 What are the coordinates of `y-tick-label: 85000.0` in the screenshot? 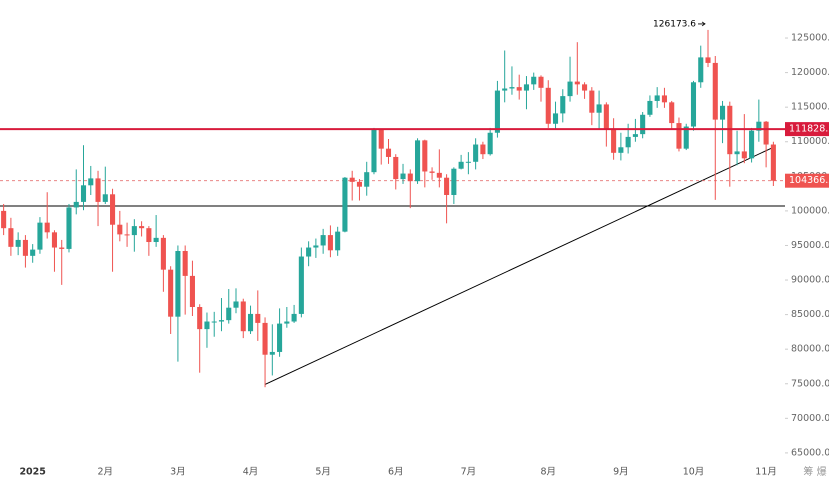 It's located at (810, 314).